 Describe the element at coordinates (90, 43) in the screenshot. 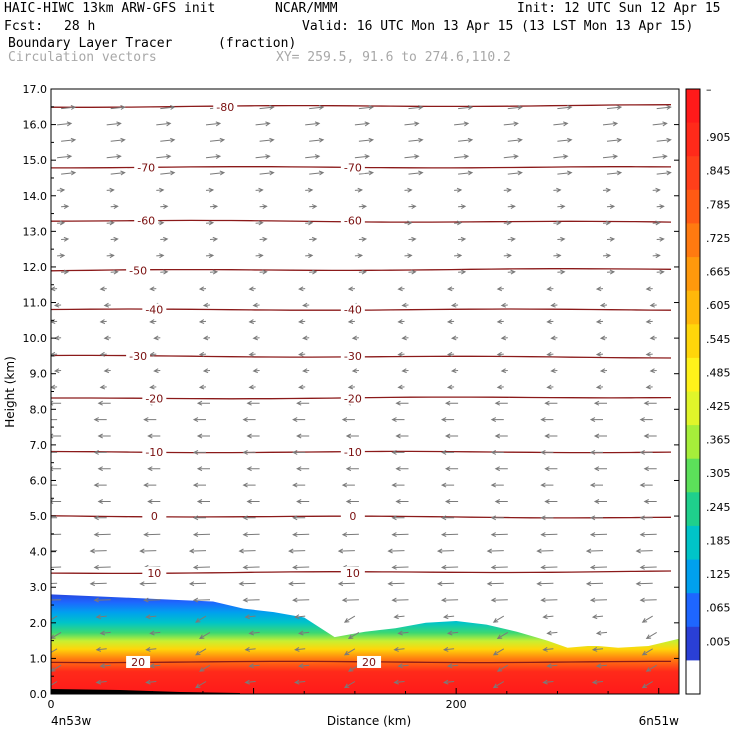

I see `field-title: Boundary Layer Tracer` at that location.